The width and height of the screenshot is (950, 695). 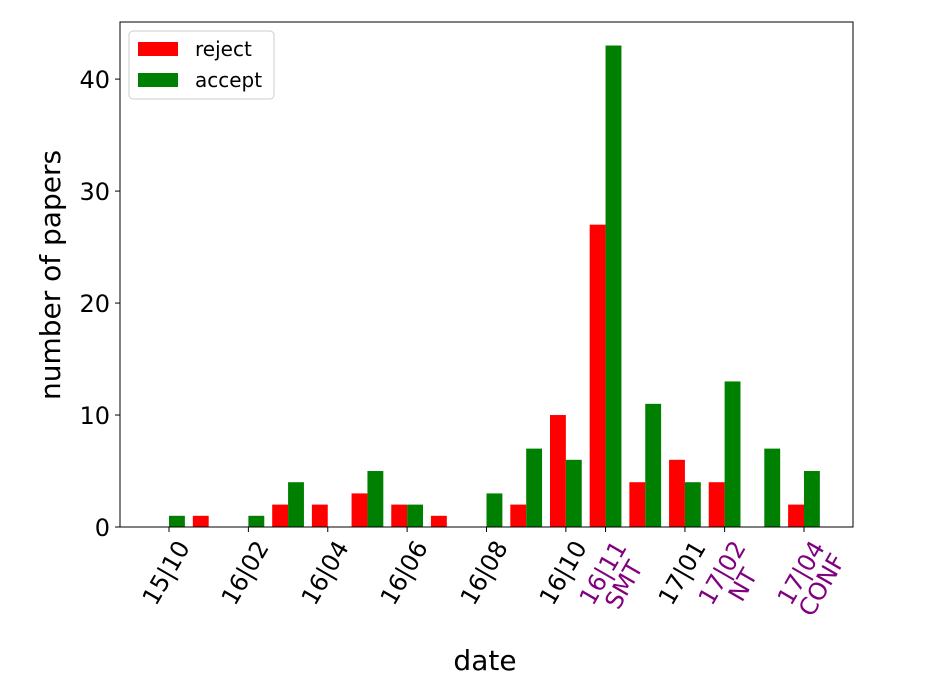 What do you see at coordinates (94, 192) in the screenshot?
I see `y-tick-label: 30` at bounding box center [94, 192].